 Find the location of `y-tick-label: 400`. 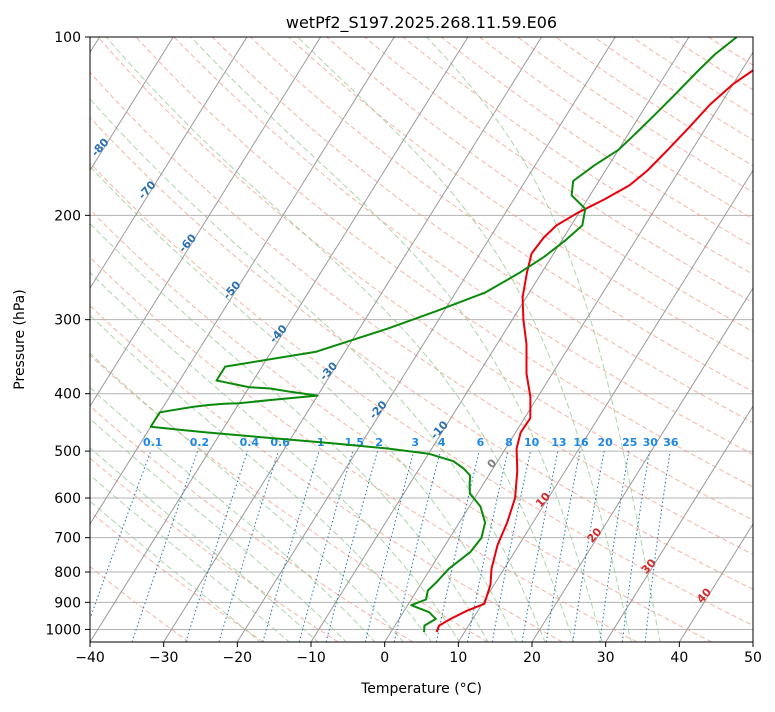

y-tick-label: 400 is located at coordinates (67, 395).